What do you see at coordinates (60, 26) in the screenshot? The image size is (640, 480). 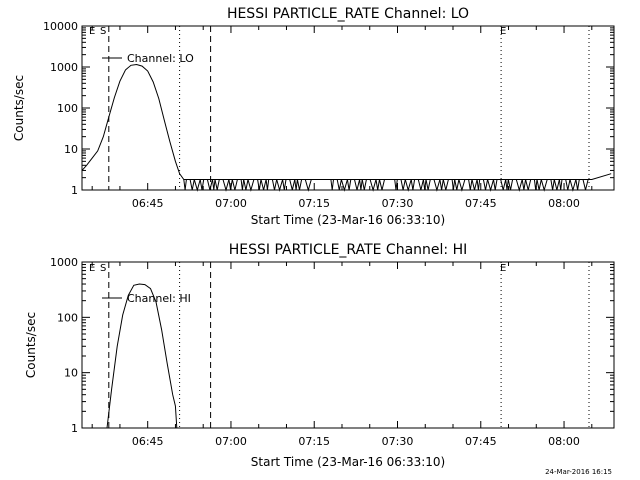 I see `y-tick-label: 10000` at bounding box center [60, 26].